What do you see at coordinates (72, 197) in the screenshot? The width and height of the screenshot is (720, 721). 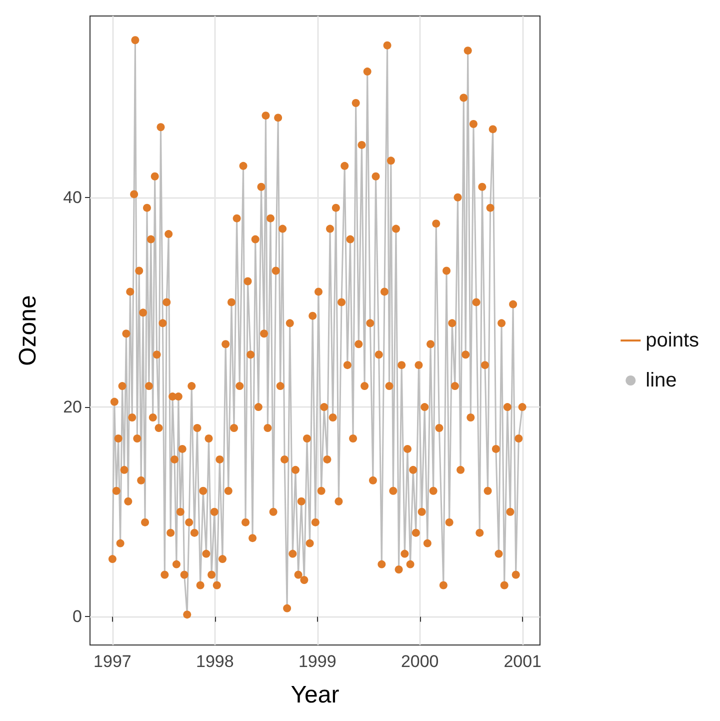 I see `y-tick-label: 40` at bounding box center [72, 197].